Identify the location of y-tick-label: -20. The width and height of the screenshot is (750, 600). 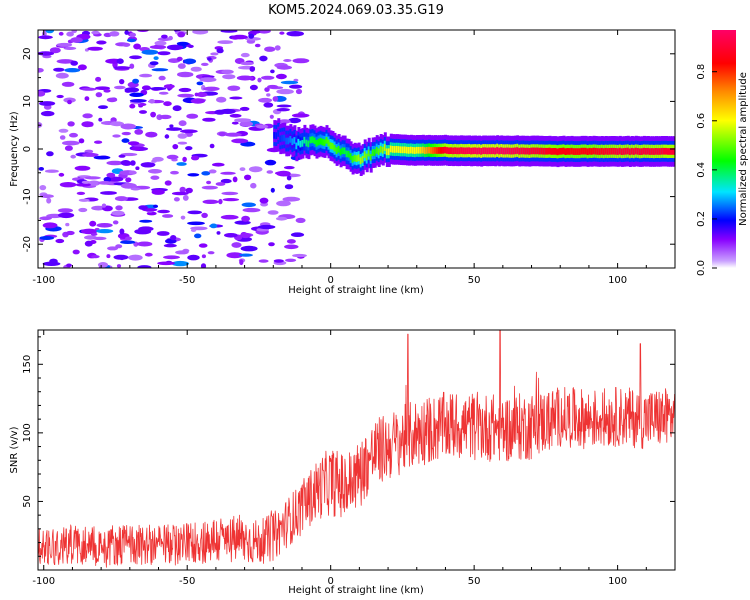
(27, 244).